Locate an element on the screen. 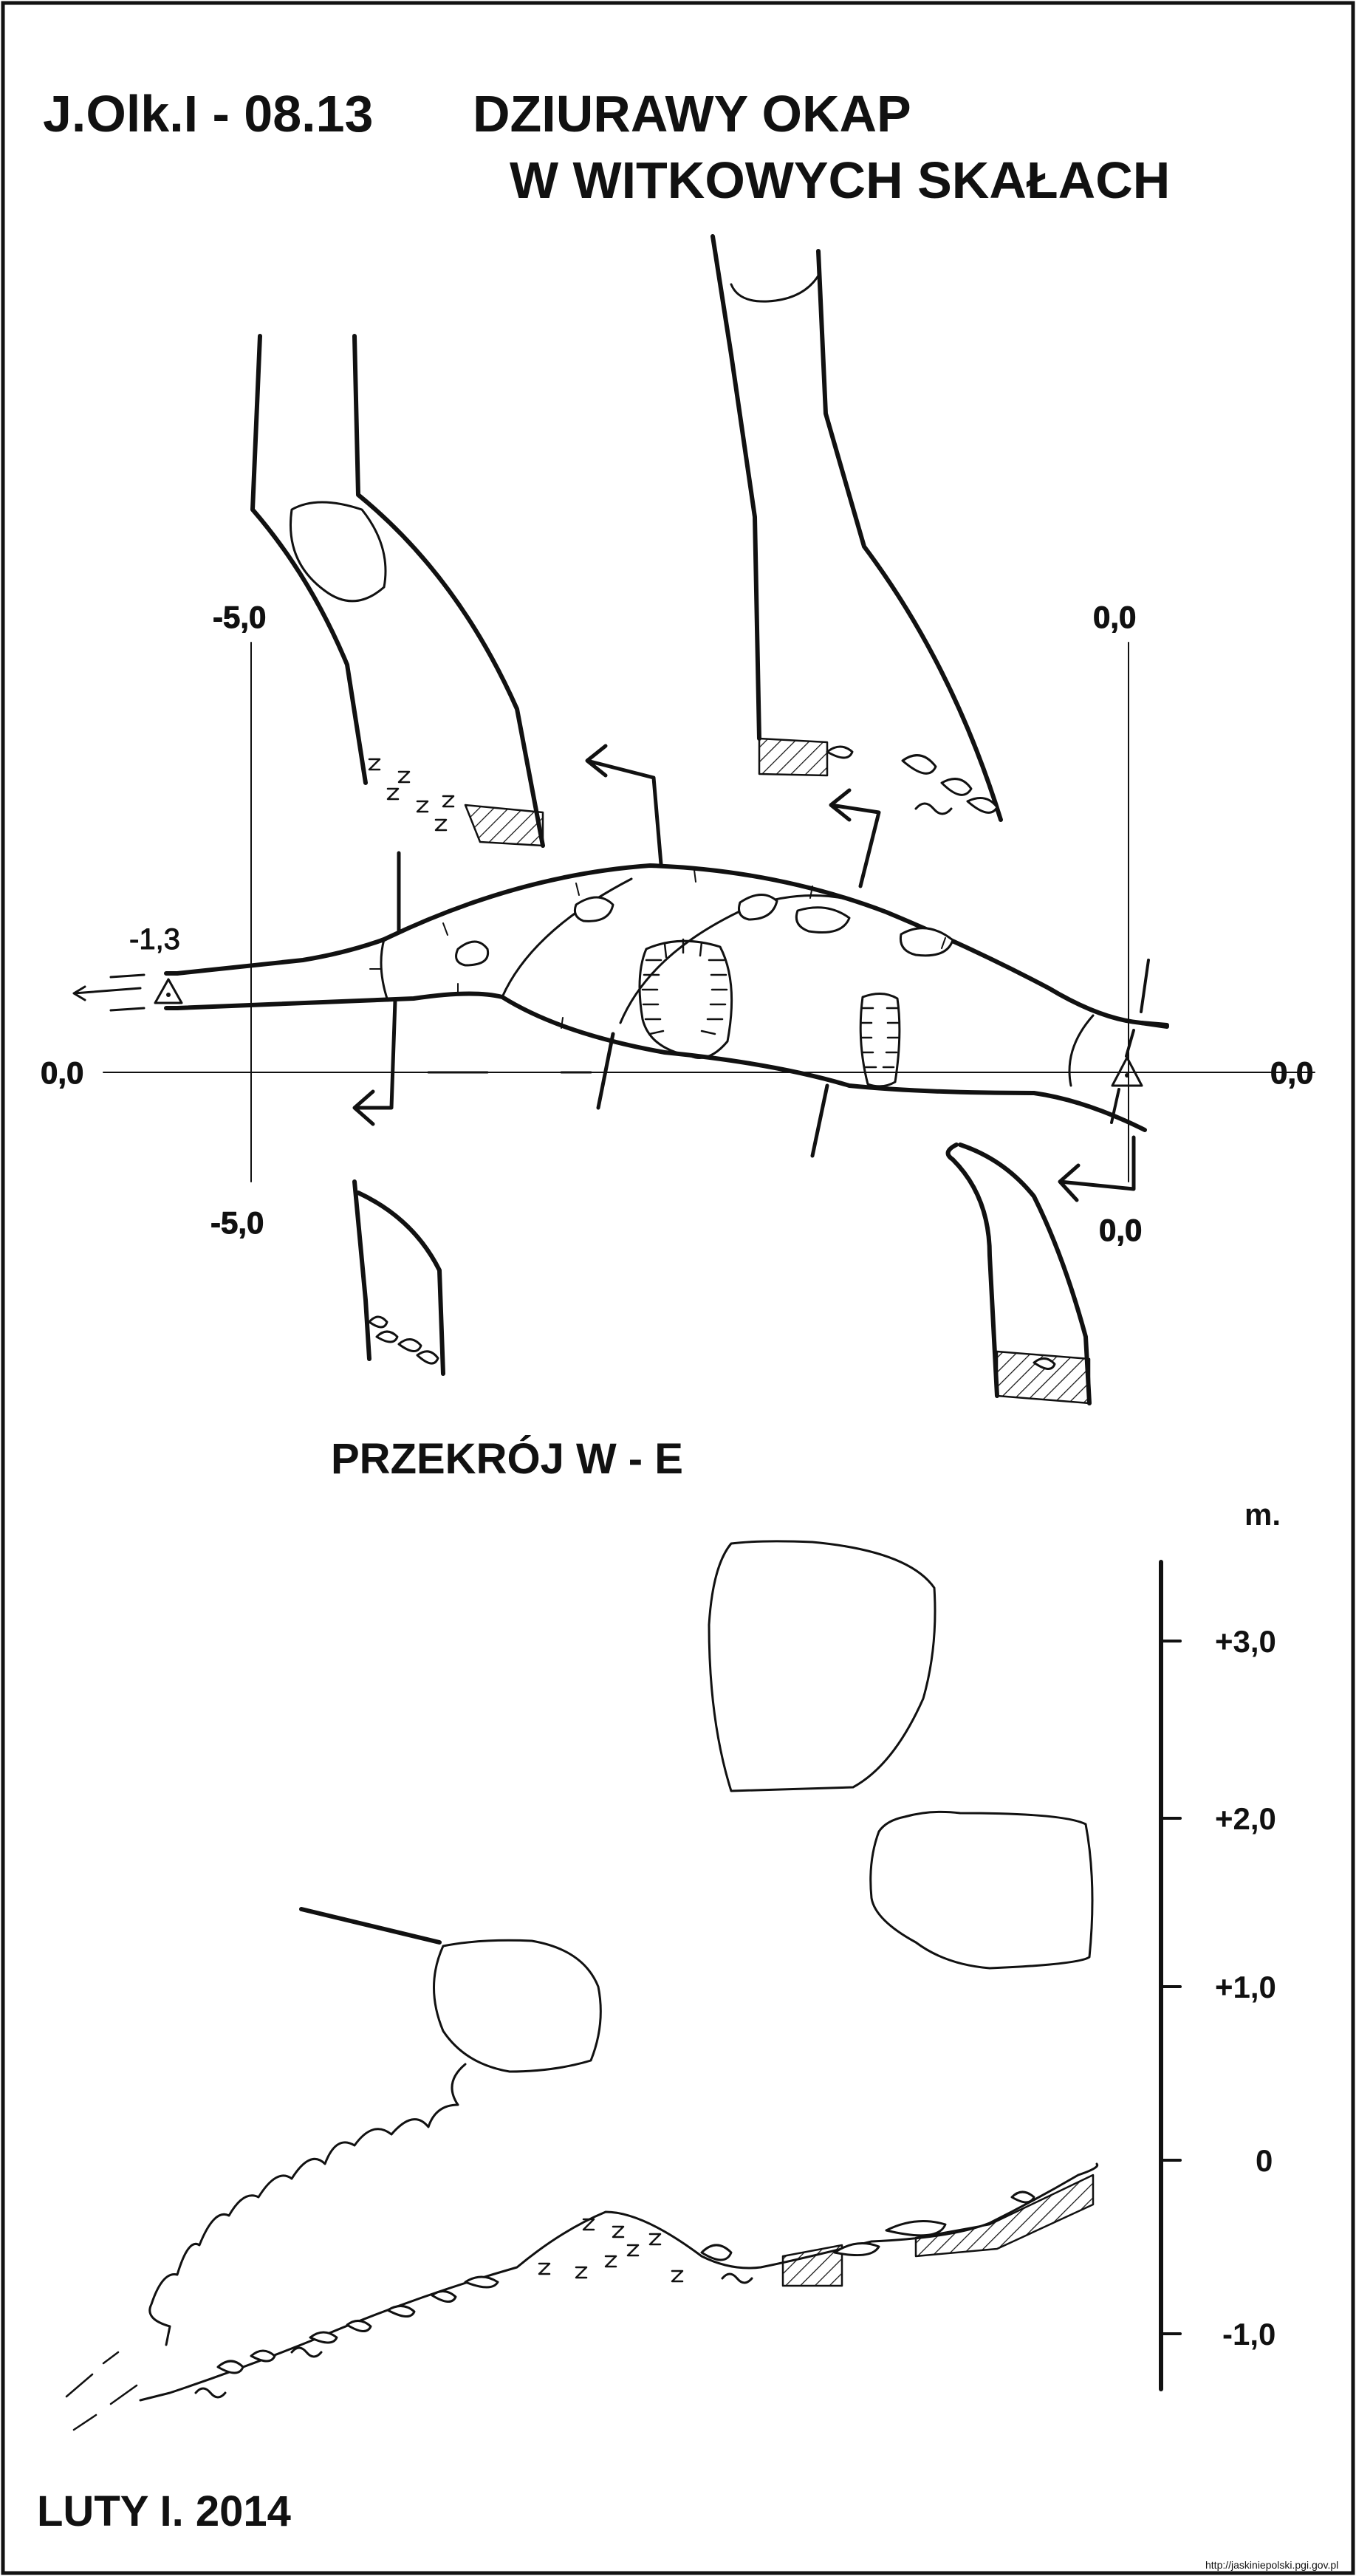 Image resolution: width=1356 pixels, height=2576 pixels. section-water-symbols is located at coordinates (474, 2335).